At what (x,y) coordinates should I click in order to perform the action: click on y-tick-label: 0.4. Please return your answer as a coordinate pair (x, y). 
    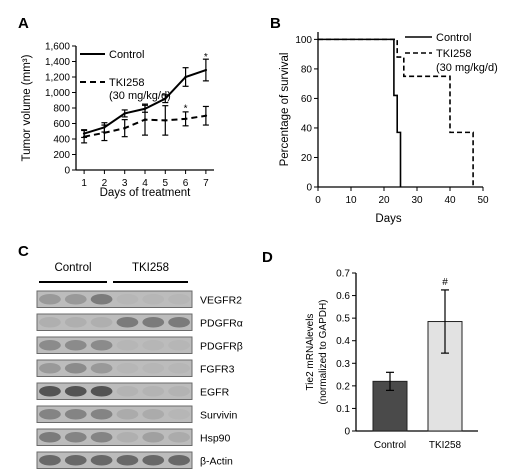
    Looking at the image, I should click on (343, 341).